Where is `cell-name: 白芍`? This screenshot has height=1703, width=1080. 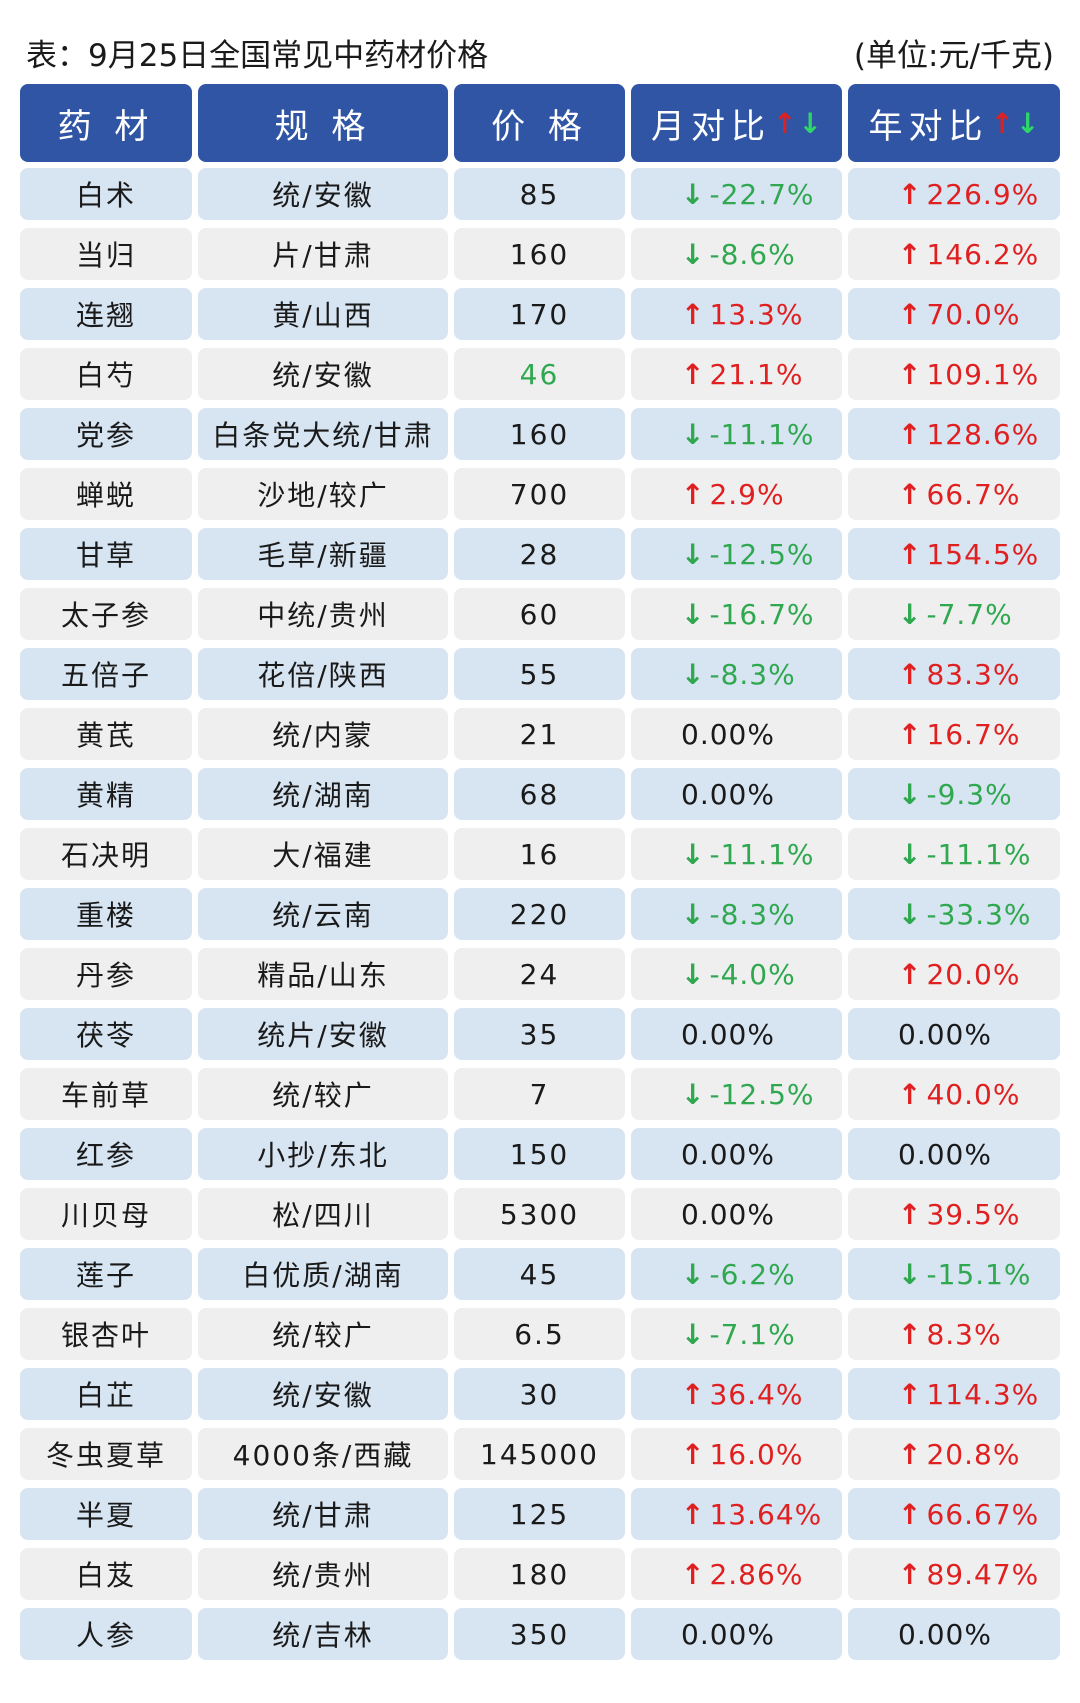
cell-name: 白芍 is located at coordinates (106, 374).